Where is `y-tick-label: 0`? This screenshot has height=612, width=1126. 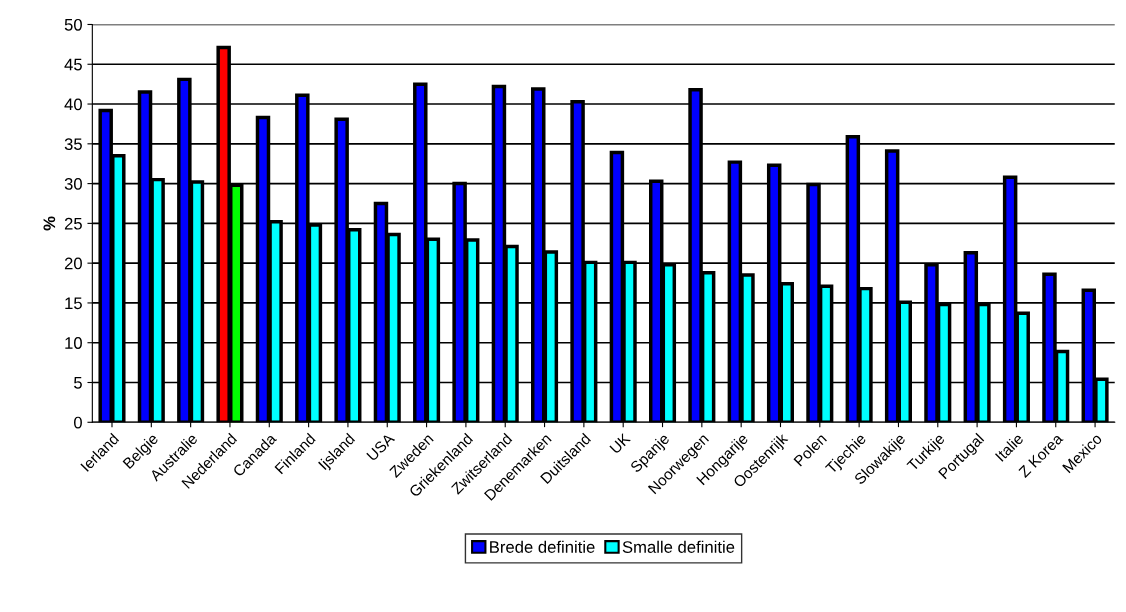
y-tick-label: 0 is located at coordinates (77, 422).